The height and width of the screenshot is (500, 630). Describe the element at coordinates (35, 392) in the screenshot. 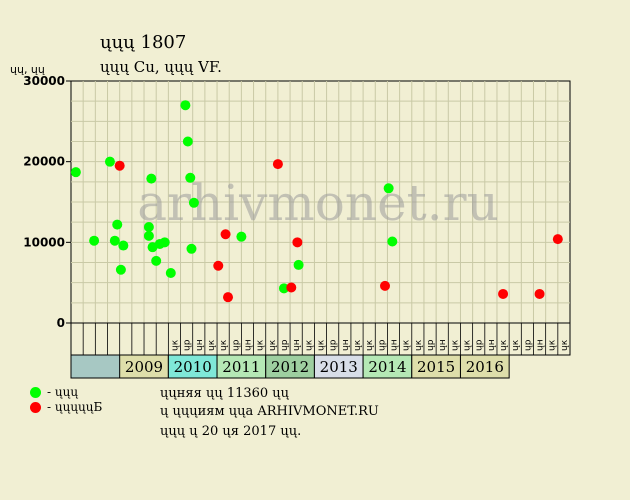

I see `legend-sold-marker` at that location.